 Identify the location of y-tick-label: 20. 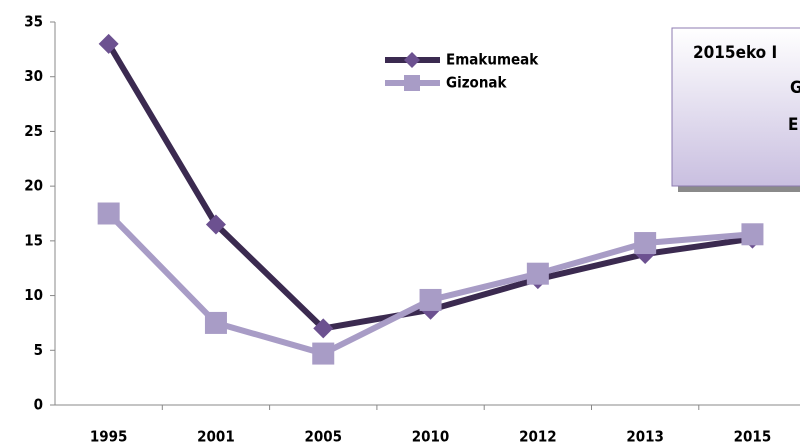
(33, 186).